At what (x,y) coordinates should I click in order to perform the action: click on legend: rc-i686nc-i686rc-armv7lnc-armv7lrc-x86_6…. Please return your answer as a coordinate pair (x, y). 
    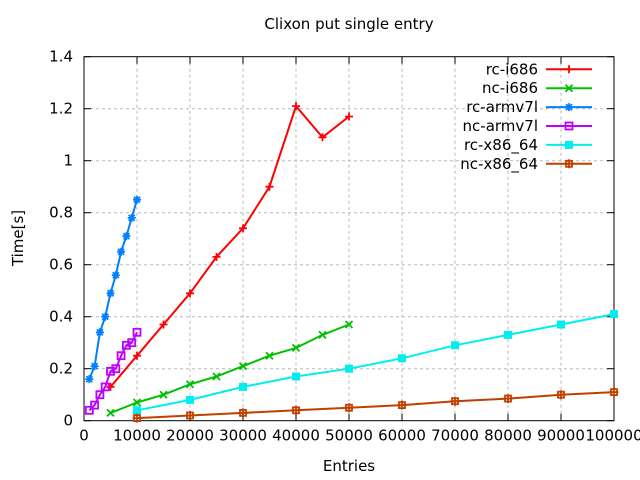
    Looking at the image, I should click on (526, 117).